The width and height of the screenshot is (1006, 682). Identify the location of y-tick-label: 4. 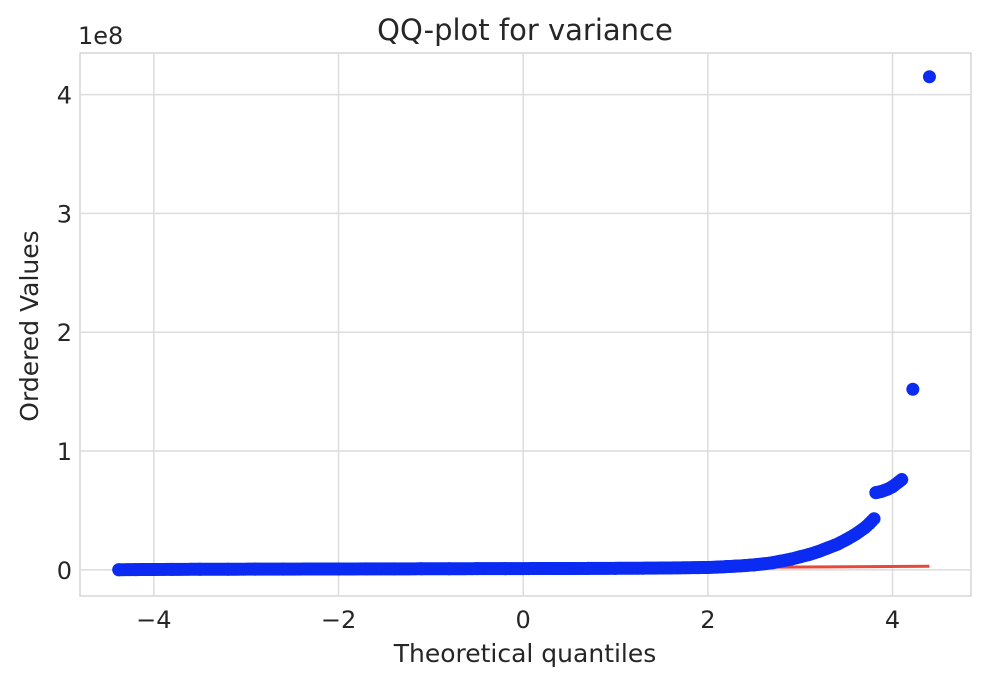
(64, 96).